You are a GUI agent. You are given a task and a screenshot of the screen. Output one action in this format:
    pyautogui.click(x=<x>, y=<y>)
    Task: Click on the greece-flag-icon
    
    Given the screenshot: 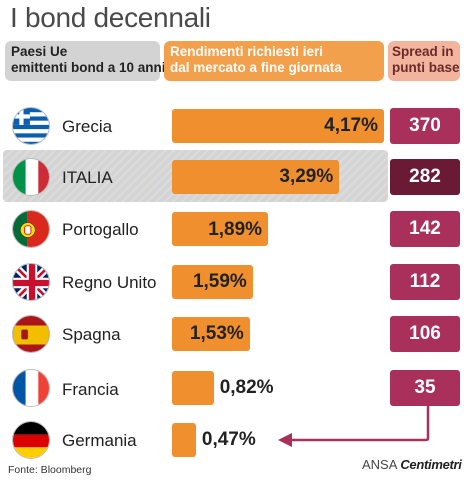 What is the action you would take?
    pyautogui.click(x=31, y=126)
    